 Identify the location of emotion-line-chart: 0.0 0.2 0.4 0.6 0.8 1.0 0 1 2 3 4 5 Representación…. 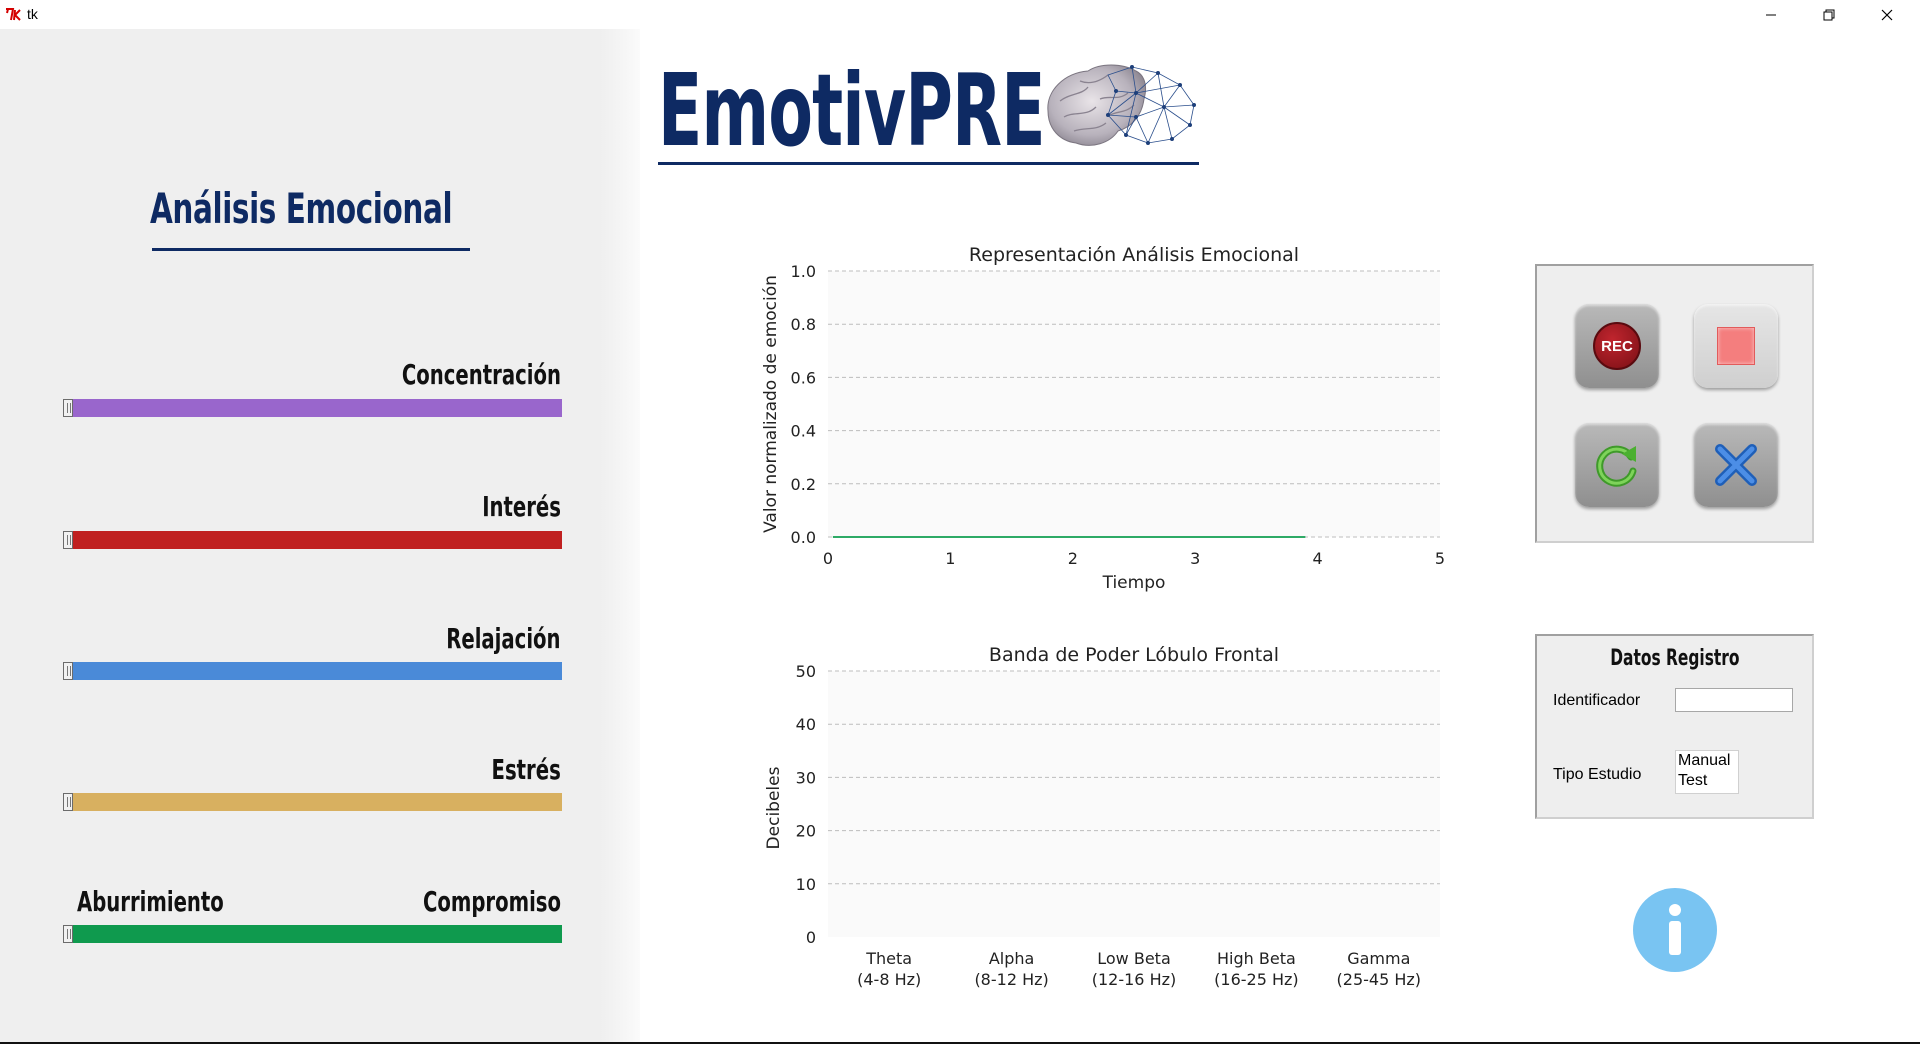
(1103, 418).